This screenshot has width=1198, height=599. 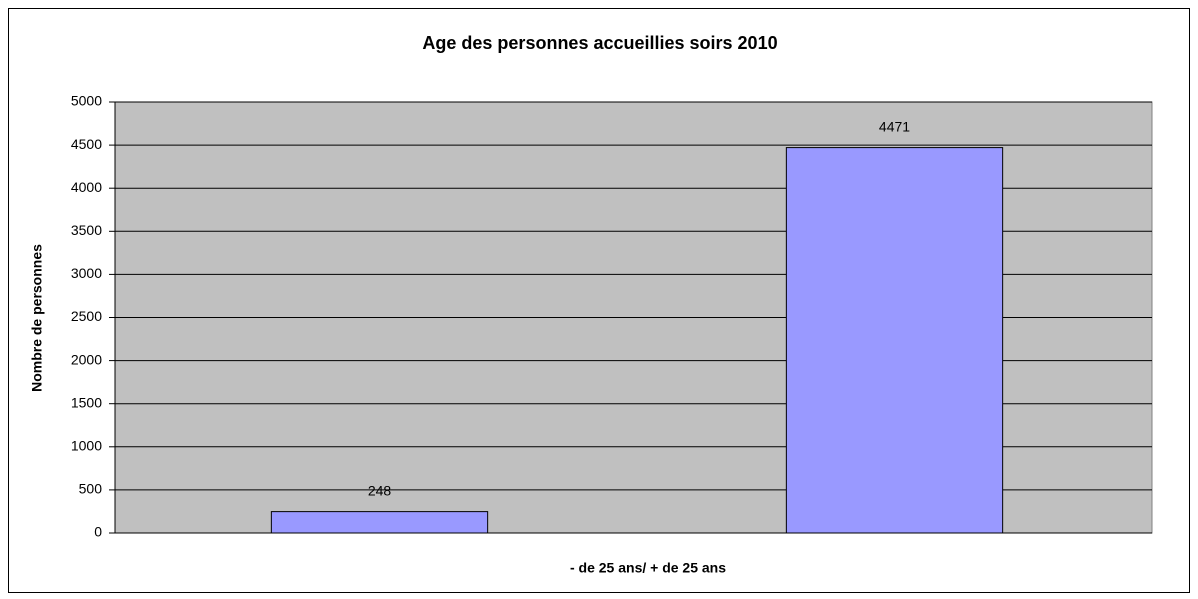 What do you see at coordinates (894, 126) in the screenshot?
I see `data-label: 4471` at bounding box center [894, 126].